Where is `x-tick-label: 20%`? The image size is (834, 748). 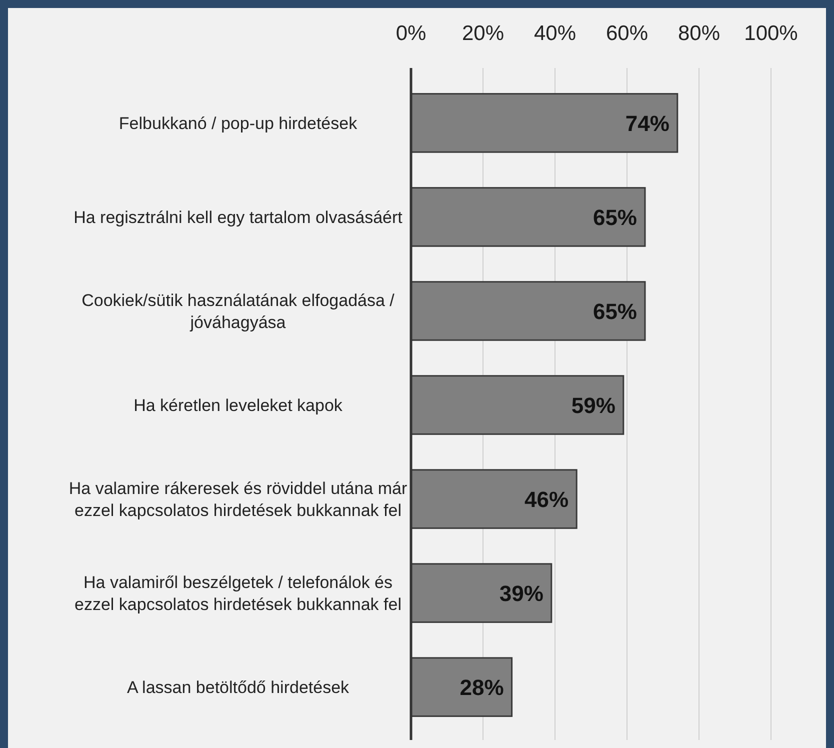
x-tick-label: 20% is located at coordinates (483, 33).